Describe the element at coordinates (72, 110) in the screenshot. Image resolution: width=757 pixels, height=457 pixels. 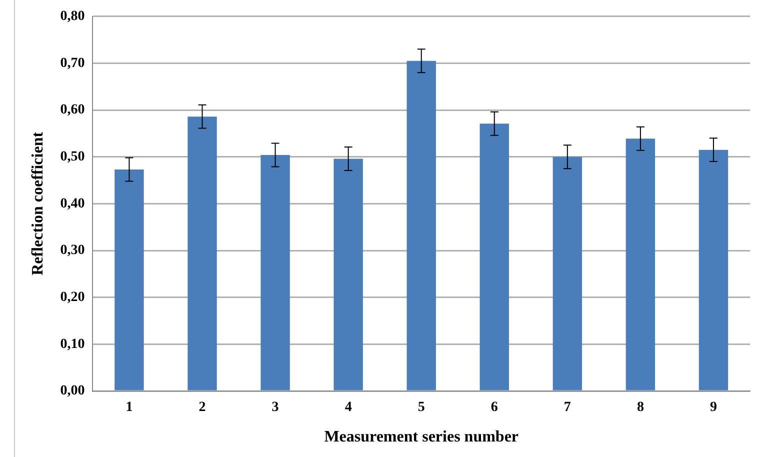
I see `y-tick-label: 0,60` at that location.